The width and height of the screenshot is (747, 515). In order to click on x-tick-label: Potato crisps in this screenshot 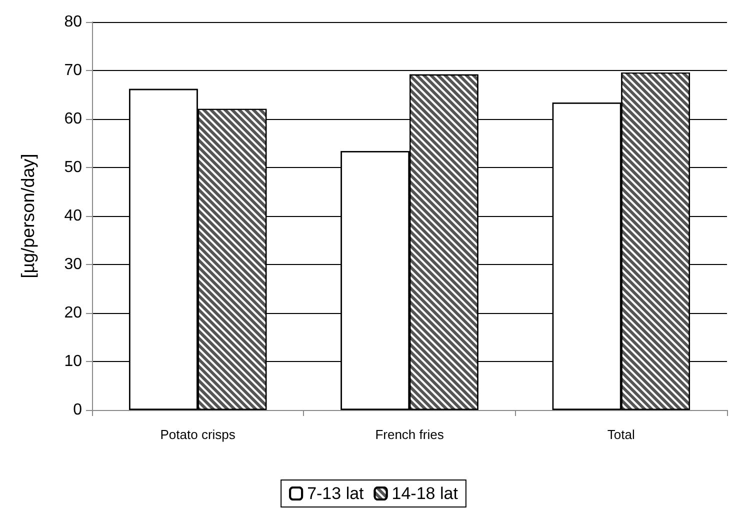, I will do `click(198, 434)`.